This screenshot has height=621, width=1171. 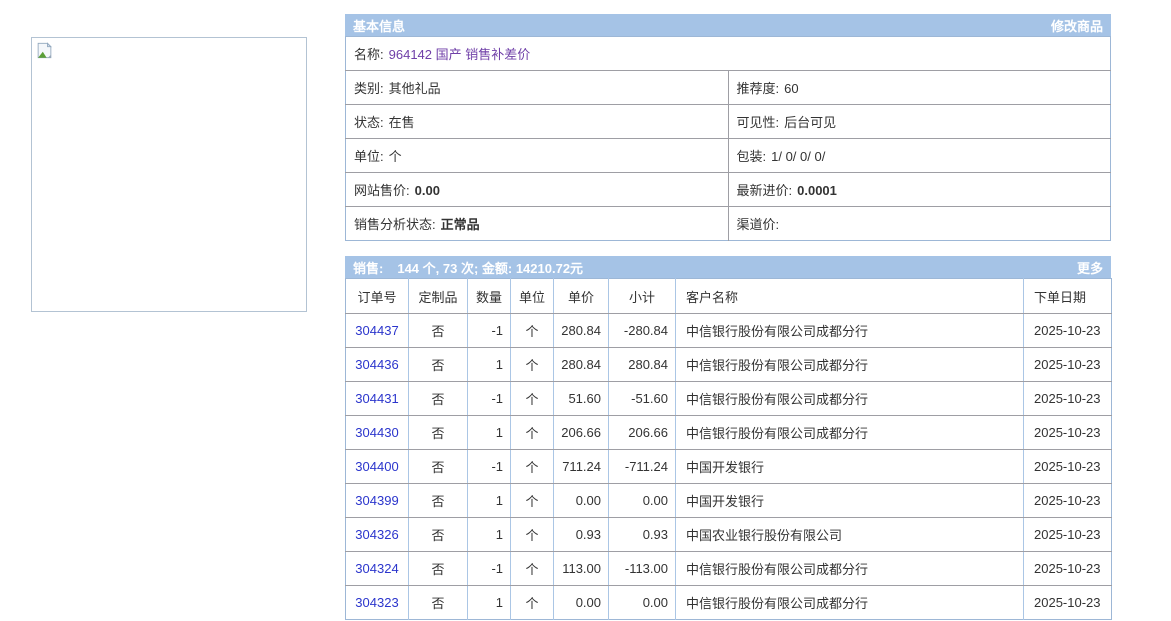 What do you see at coordinates (369, 54) in the screenshot?
I see `name-label: 名称:` at bounding box center [369, 54].